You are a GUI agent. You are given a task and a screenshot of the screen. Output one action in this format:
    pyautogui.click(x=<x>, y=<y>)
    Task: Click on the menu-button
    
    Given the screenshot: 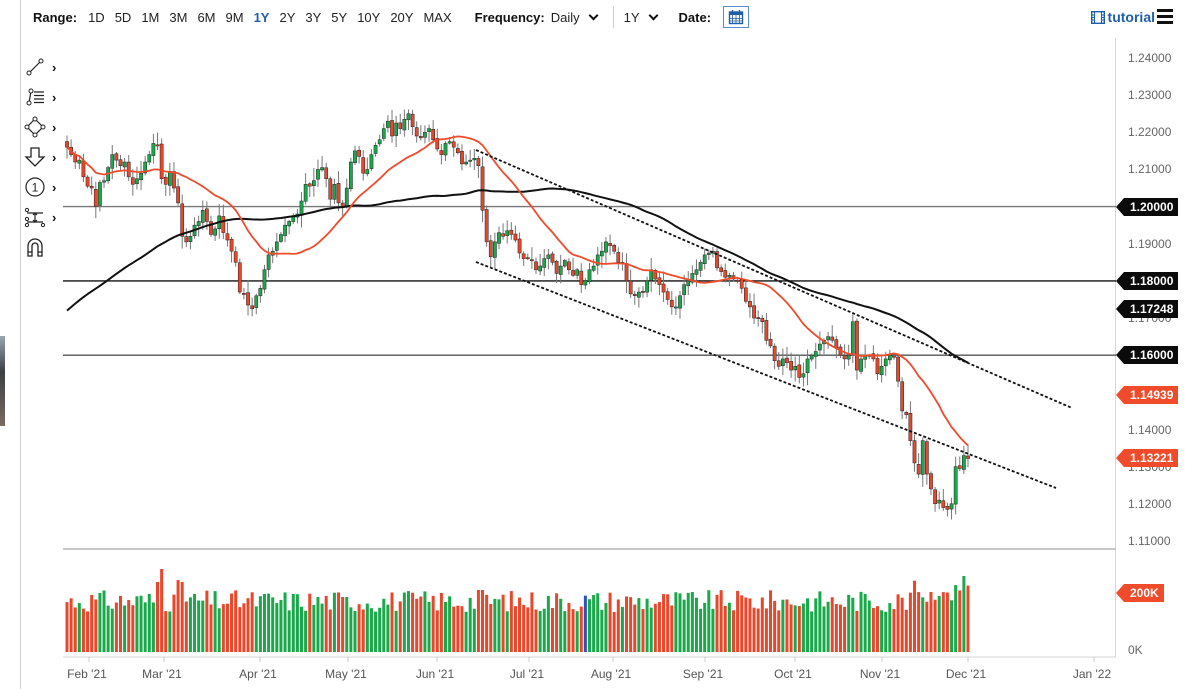 What is the action you would take?
    pyautogui.click(x=1165, y=18)
    